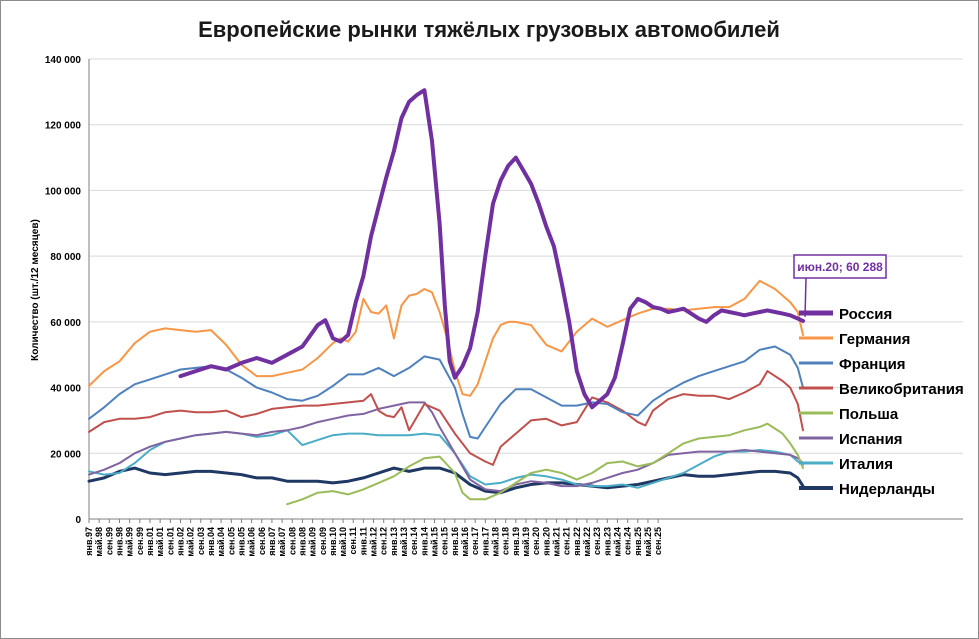 This screenshot has width=979, height=639. I want to click on x-tick-label: янв.14, so click(424, 541).